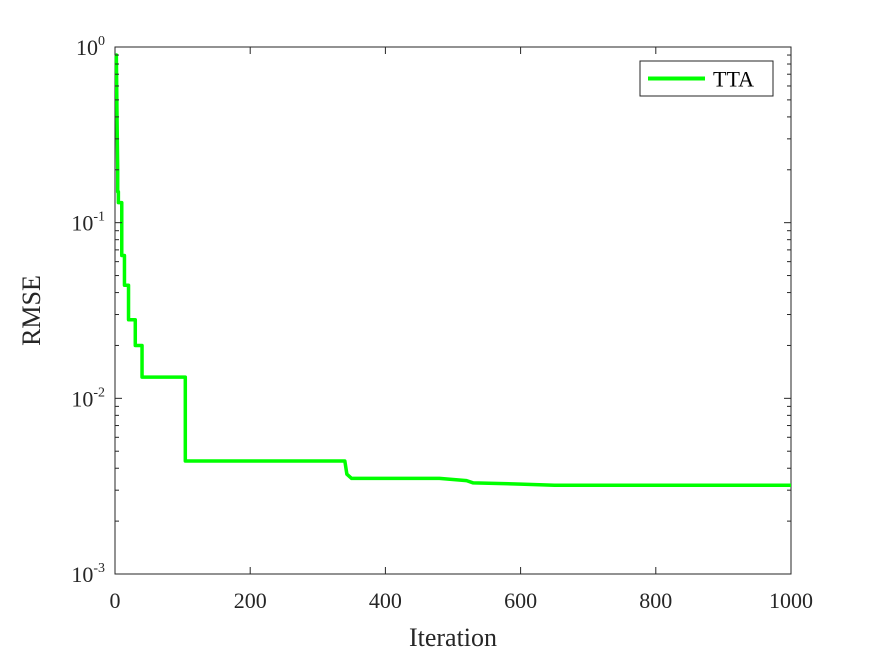 This screenshot has height=656, width=875. I want to click on x-tick-label: 0, so click(115, 600).